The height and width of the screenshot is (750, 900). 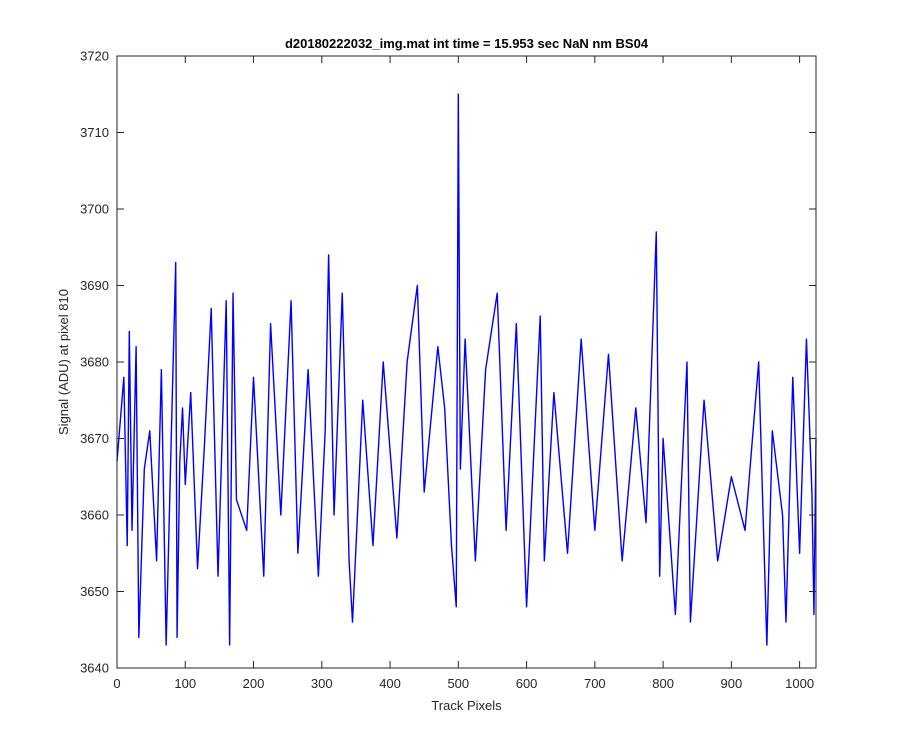 What do you see at coordinates (94, 438) in the screenshot?
I see `y-tick-label: 3670` at bounding box center [94, 438].